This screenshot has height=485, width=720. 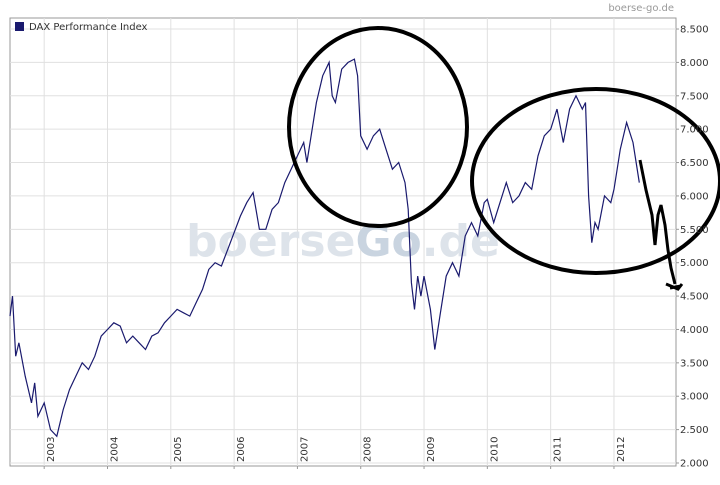 What do you see at coordinates (694, 330) in the screenshot?
I see `y-tick-label: 4.000` at bounding box center [694, 330].